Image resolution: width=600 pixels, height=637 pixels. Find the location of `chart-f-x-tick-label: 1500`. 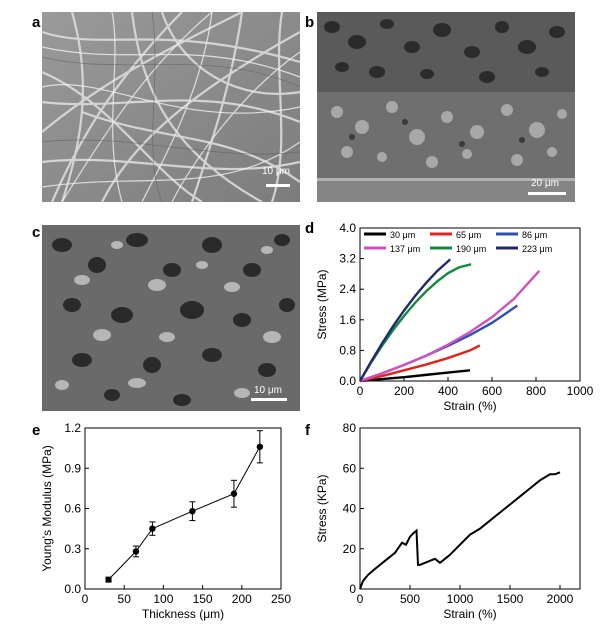

chart-f-x-tick-label: 1500 is located at coordinates (510, 599).